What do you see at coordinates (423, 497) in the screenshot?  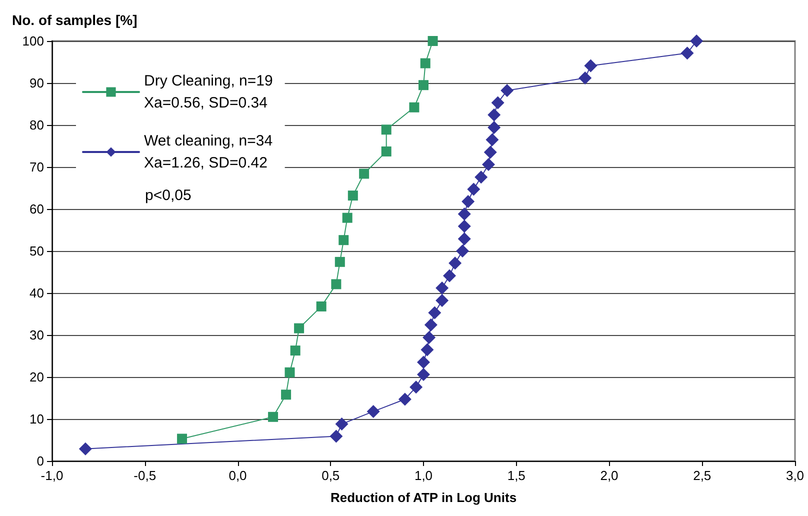 I see `x-axis-title: Reduction of ATP in Log Units` at bounding box center [423, 497].